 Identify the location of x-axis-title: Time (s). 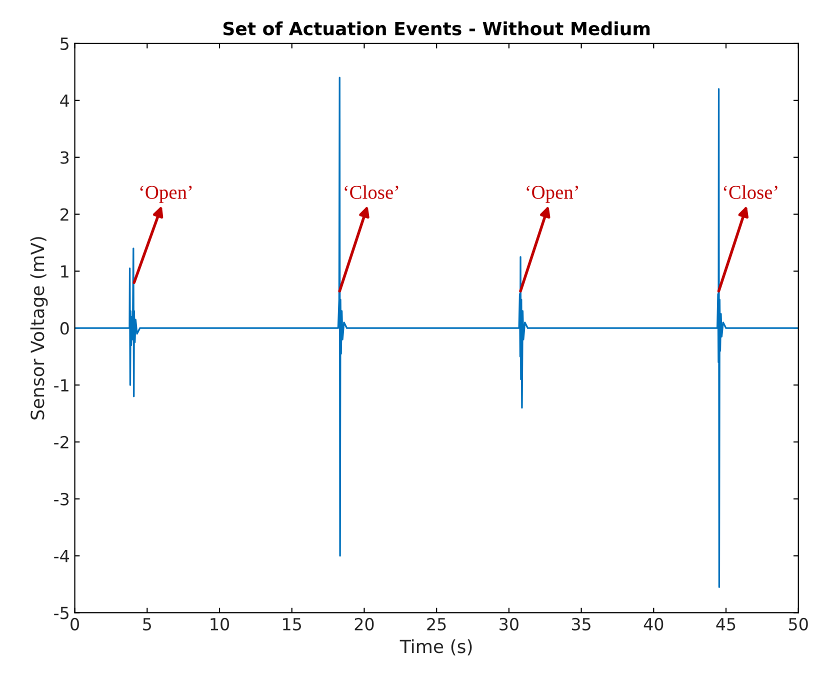
(436, 647).